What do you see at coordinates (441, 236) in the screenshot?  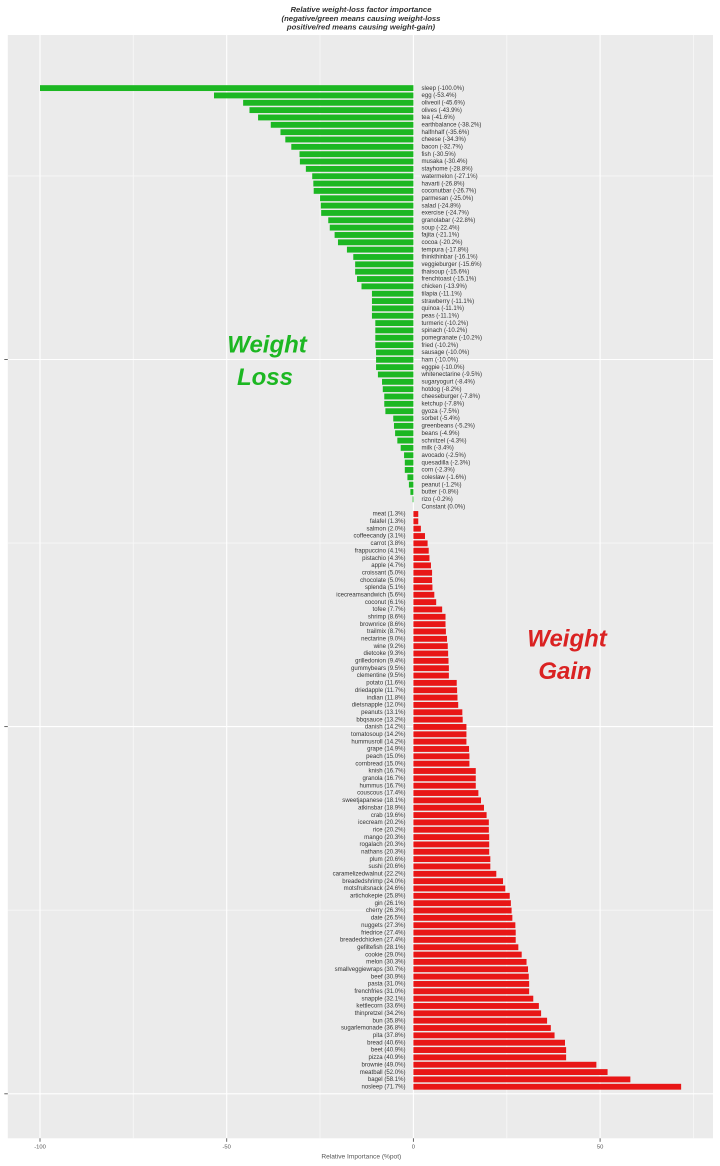 I see `svg-text: fajita (-21.1%)` at bounding box center [441, 236].